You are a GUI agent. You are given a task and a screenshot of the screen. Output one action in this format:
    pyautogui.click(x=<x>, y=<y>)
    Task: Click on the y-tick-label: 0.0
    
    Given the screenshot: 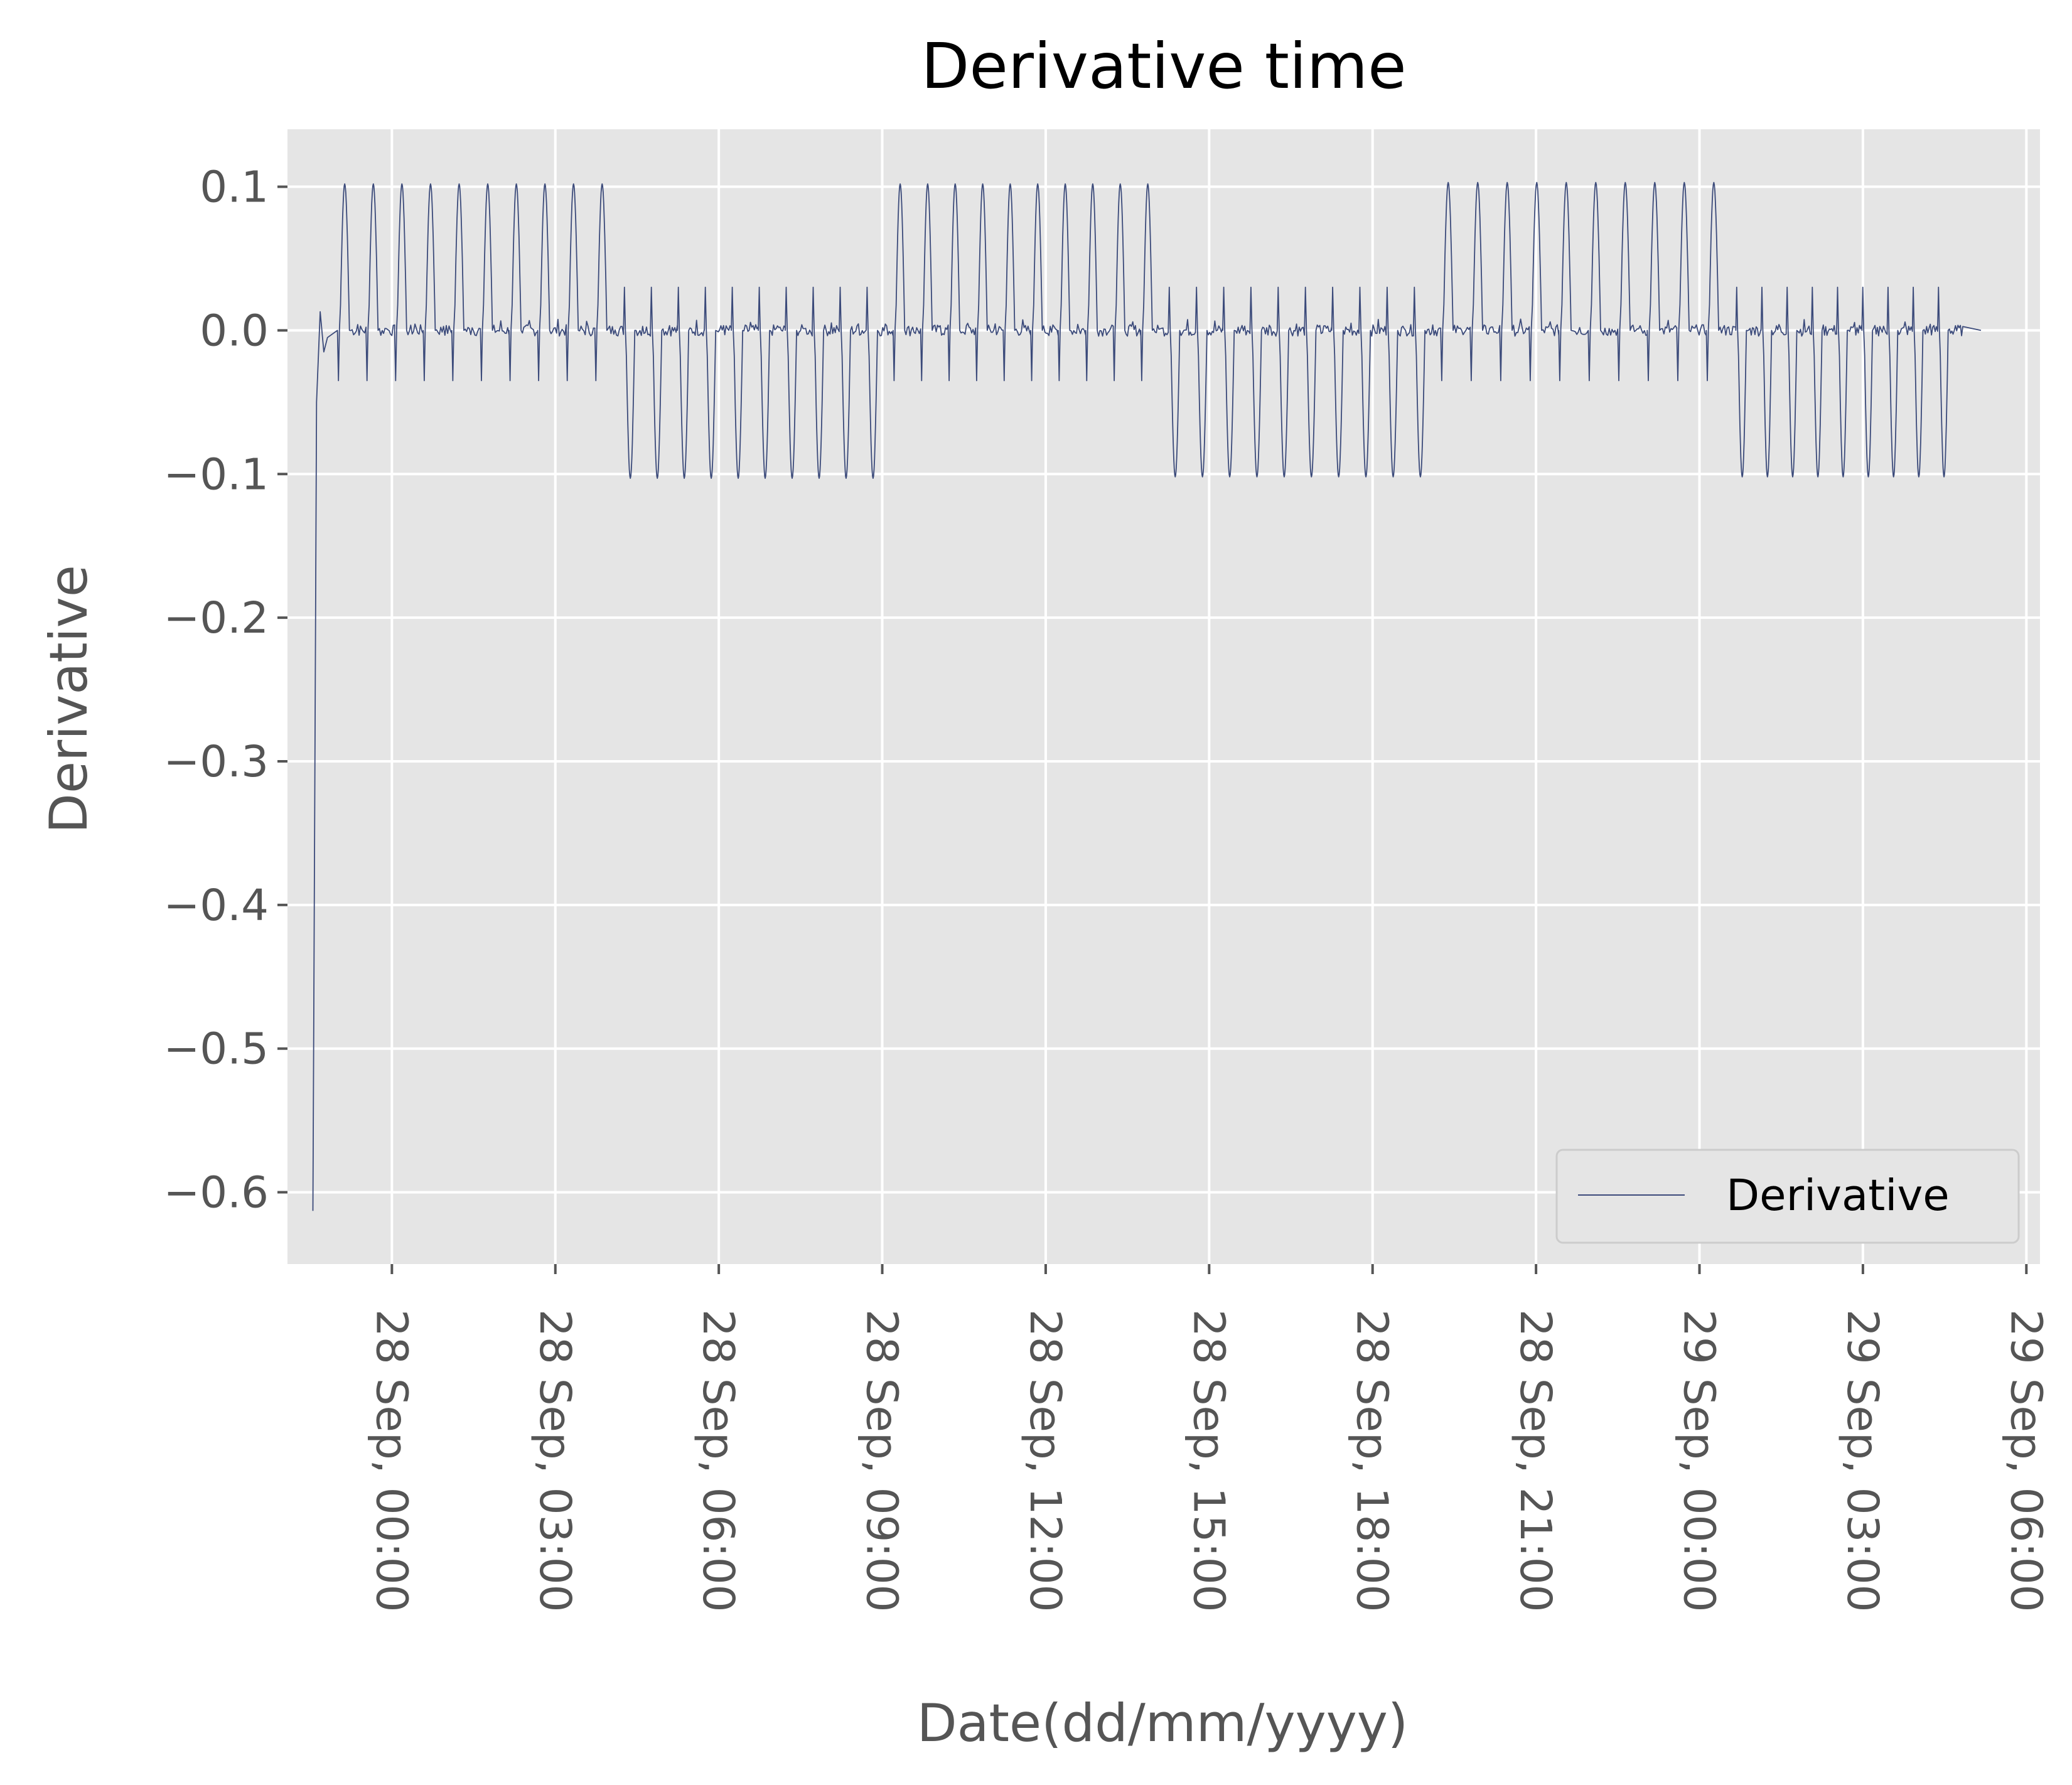 What is the action you would take?
    pyautogui.click(x=234, y=331)
    